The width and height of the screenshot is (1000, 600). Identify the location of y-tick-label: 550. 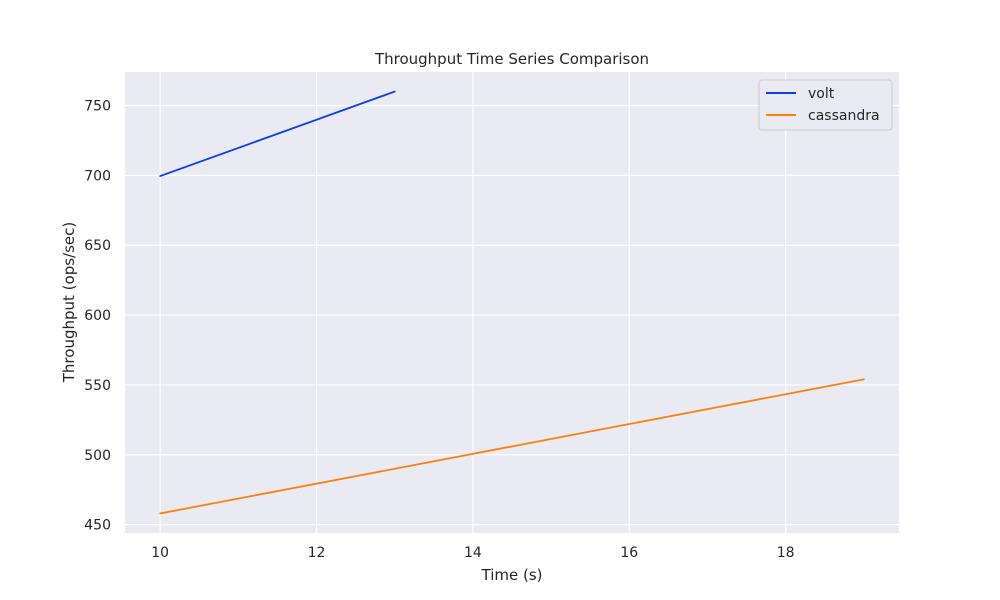
(97, 386).